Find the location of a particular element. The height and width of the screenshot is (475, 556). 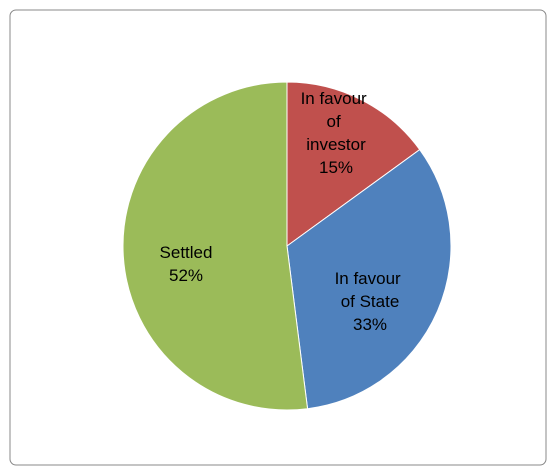

slice-value-label: 15% is located at coordinates (336, 167).